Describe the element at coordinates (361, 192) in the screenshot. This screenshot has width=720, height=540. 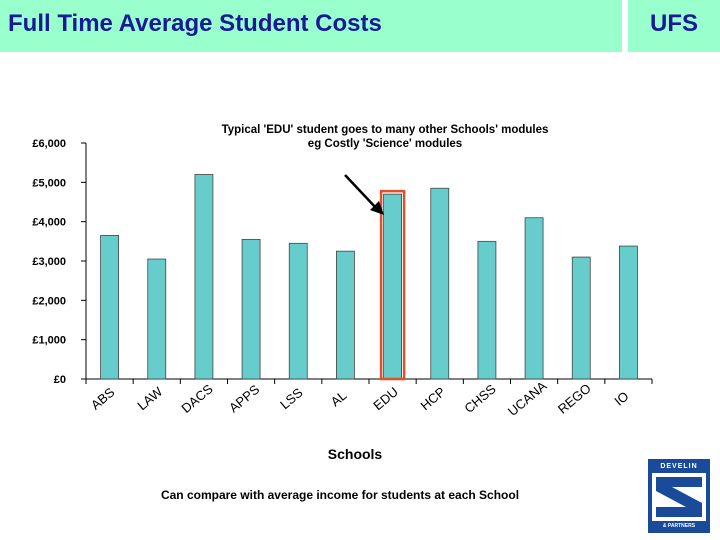
I see `pointer-arrow` at that location.